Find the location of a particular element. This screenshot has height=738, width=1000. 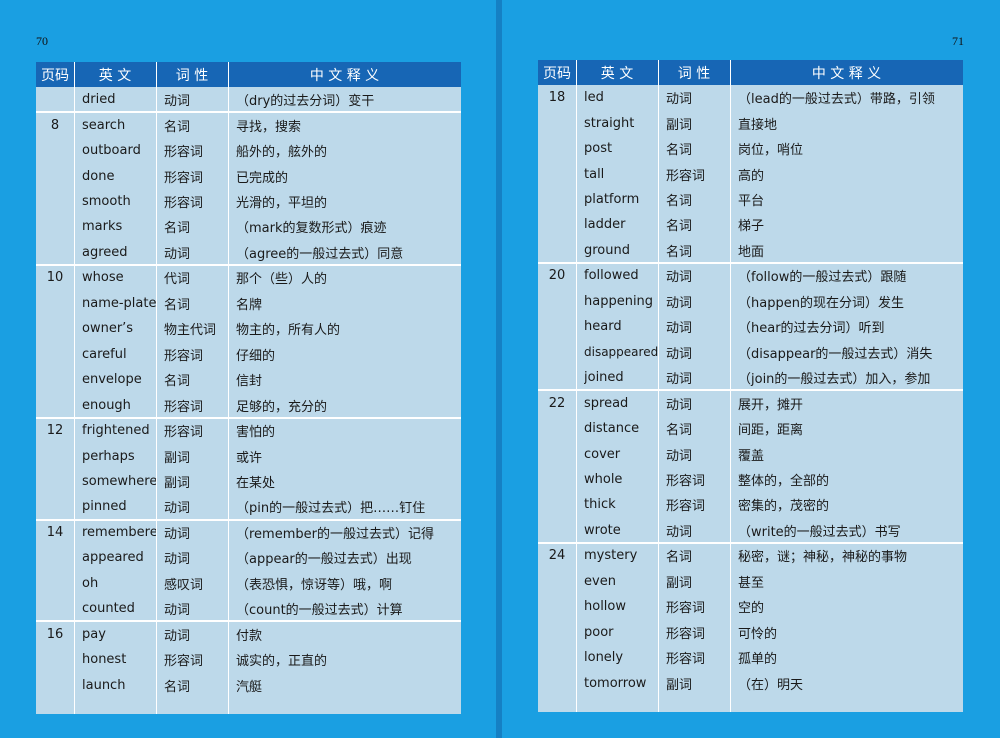

page-number: 71 is located at coordinates (958, 41).